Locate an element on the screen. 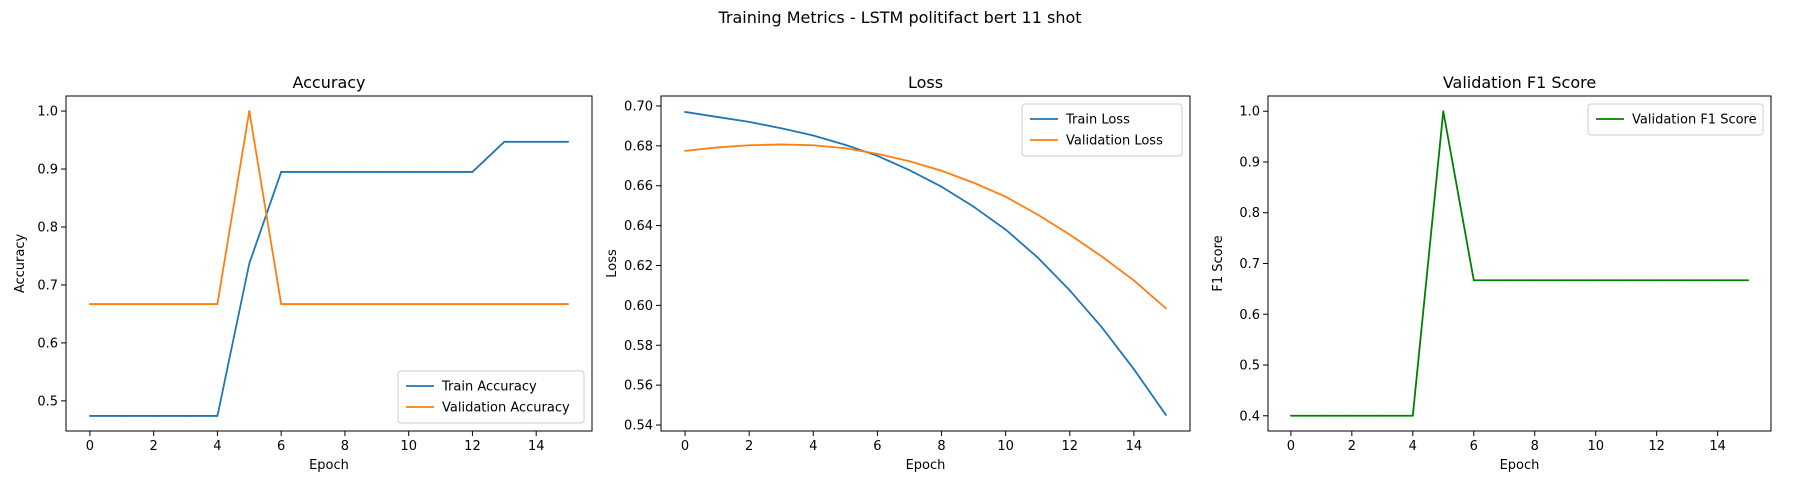  y-axis-label: Accuracy is located at coordinates (20, 264).